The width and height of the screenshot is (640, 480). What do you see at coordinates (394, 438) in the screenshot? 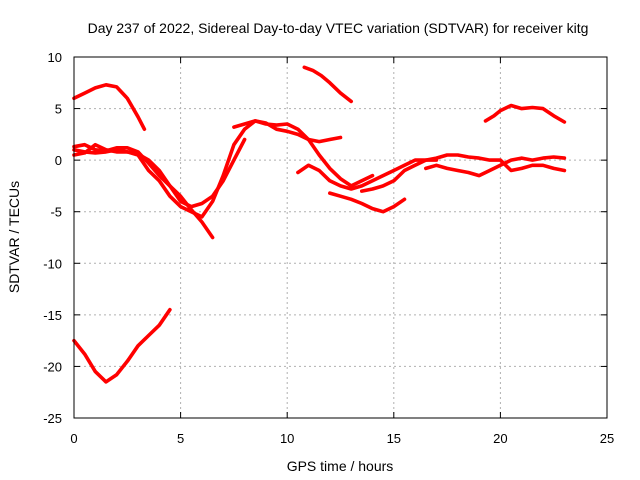
I see `x-tick-label: 15` at bounding box center [394, 438].